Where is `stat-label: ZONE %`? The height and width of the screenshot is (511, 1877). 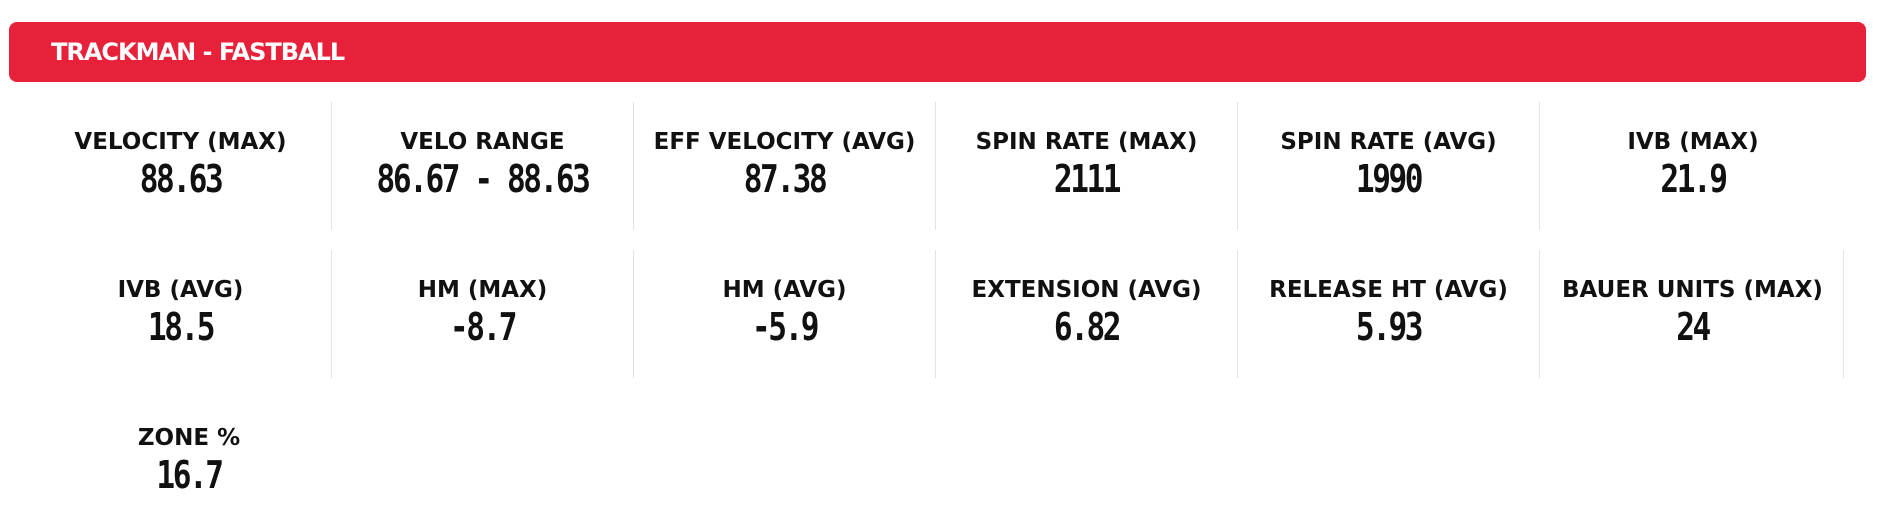 stat-label: ZONE % is located at coordinates (189, 438).